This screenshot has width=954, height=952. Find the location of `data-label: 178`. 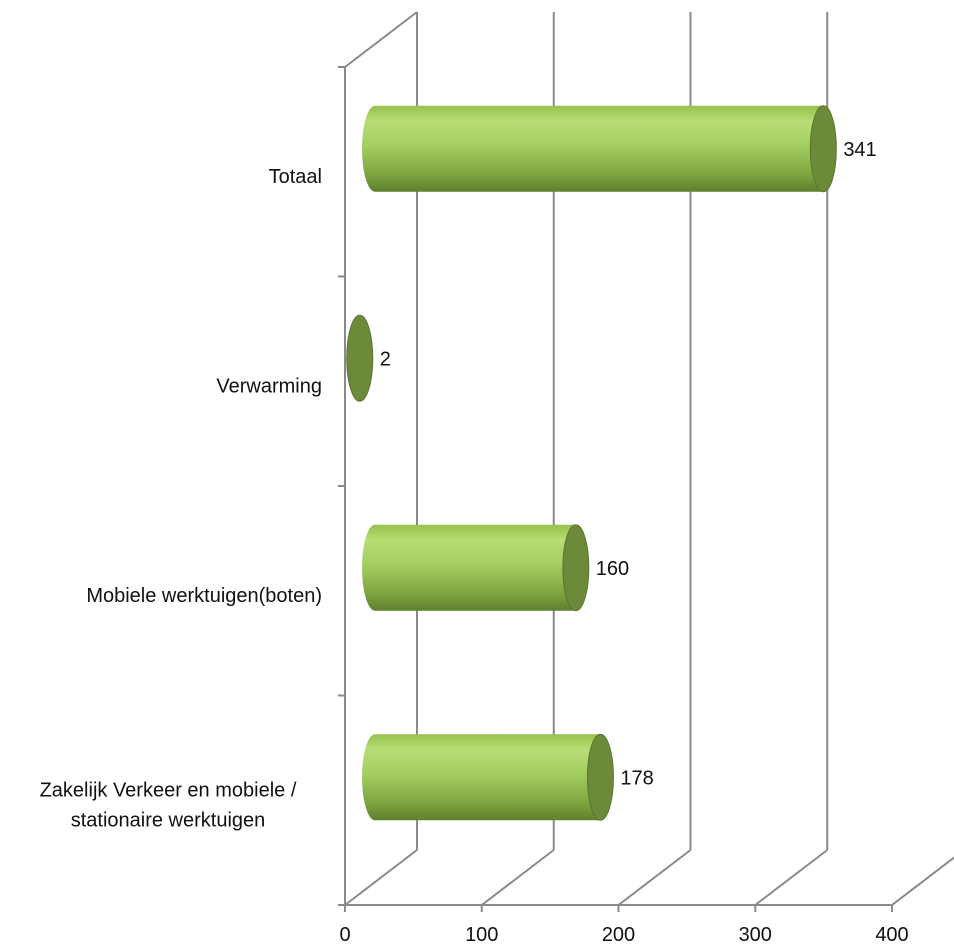

data-label: 178 is located at coordinates (636, 778).